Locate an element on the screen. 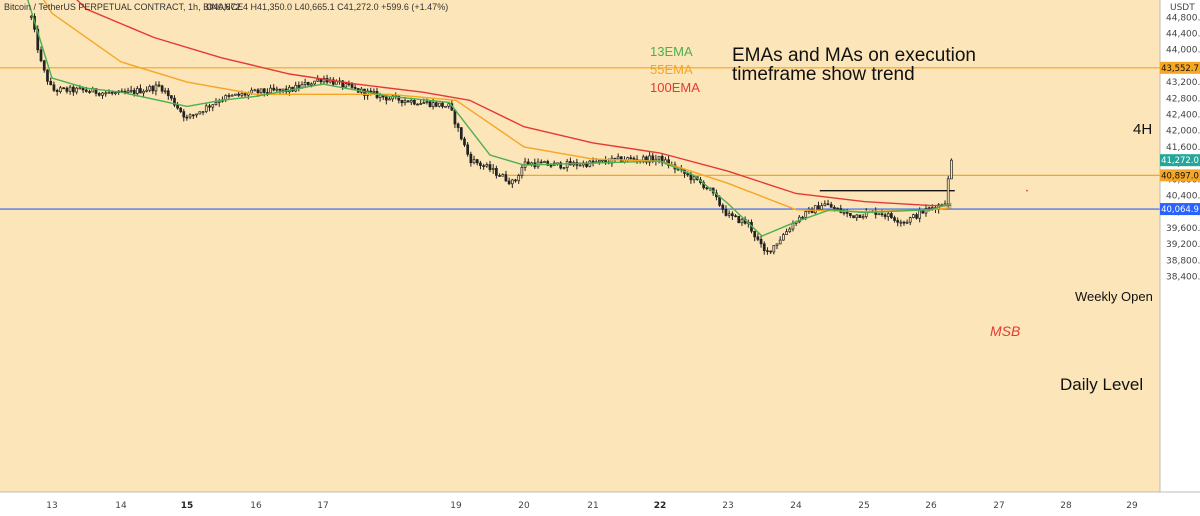 Image resolution: width=1200 pixels, height=516 pixels. price-tag-current-bg is located at coordinates (1180, 160).